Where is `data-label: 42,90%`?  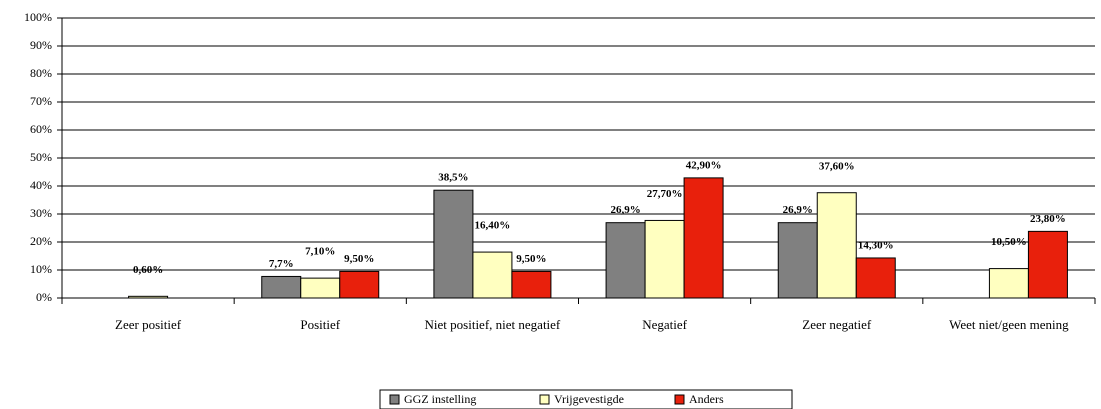
data-label: 42,90% is located at coordinates (704, 165).